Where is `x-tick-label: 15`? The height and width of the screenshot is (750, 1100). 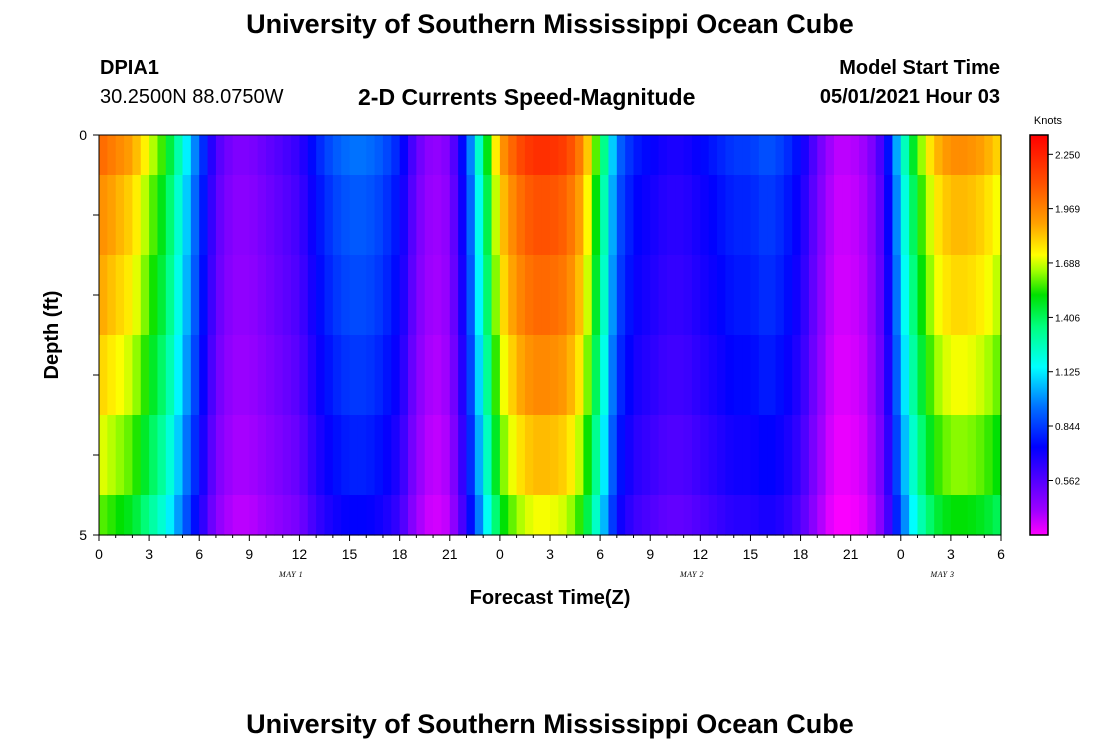 x-tick-label: 15 is located at coordinates (751, 554).